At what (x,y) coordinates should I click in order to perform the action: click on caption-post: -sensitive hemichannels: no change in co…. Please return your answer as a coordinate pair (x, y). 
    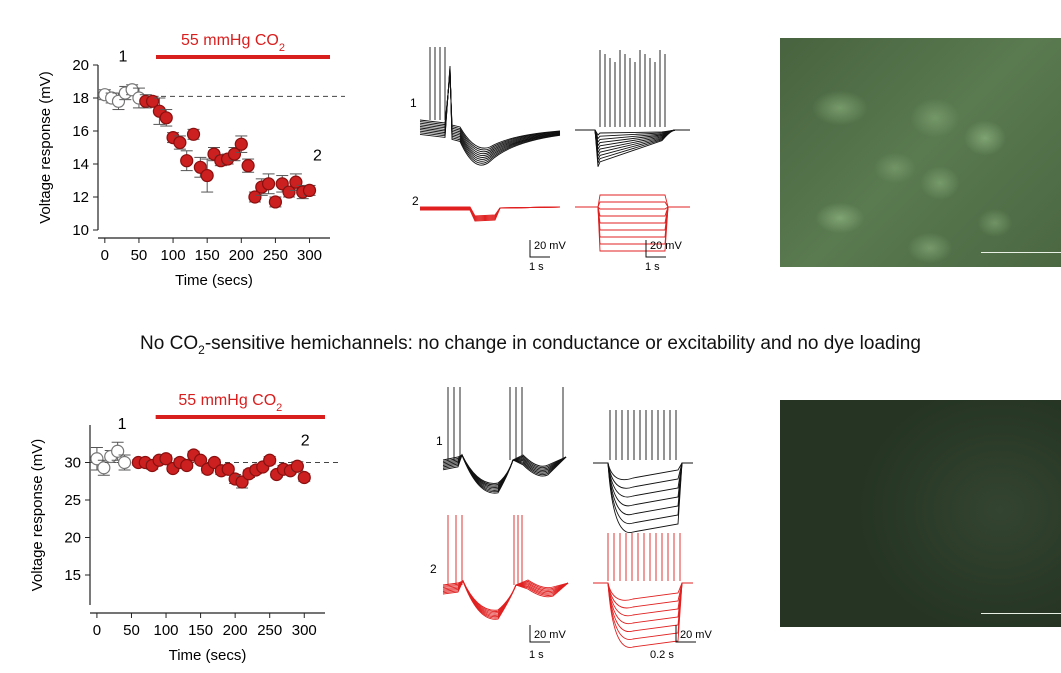
    Looking at the image, I should click on (562, 343).